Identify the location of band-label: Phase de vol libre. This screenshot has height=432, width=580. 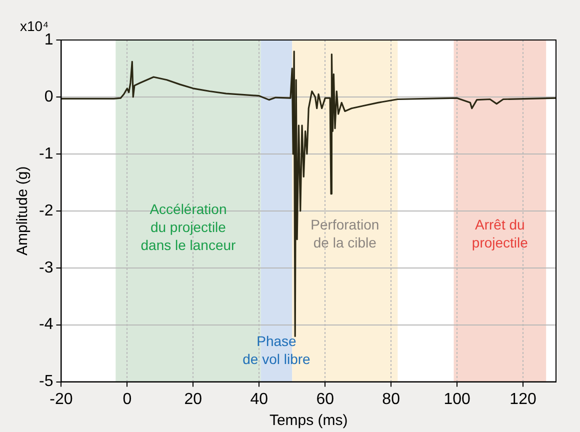
(276, 349).